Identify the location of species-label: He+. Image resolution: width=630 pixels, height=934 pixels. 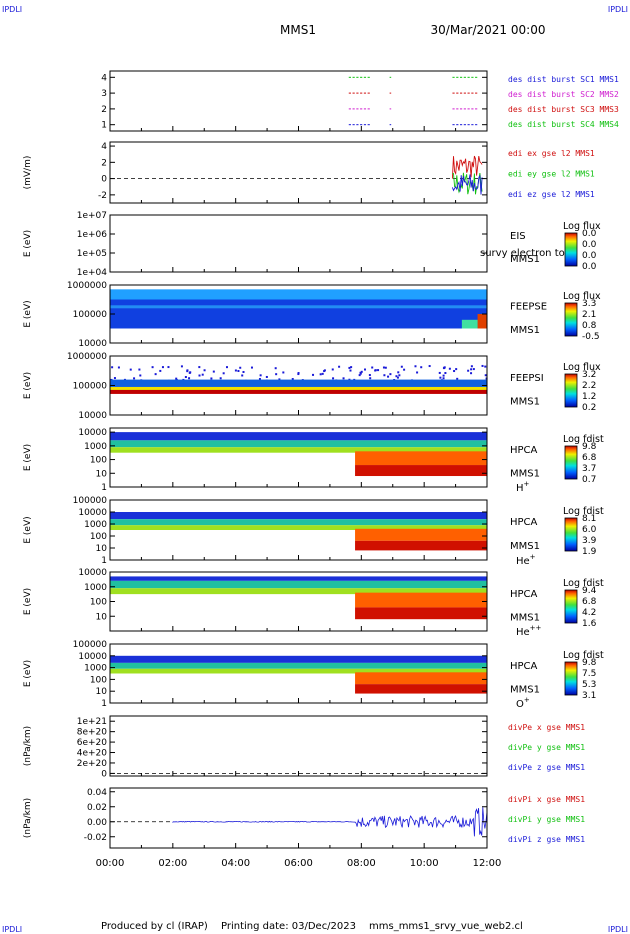
(526, 560).